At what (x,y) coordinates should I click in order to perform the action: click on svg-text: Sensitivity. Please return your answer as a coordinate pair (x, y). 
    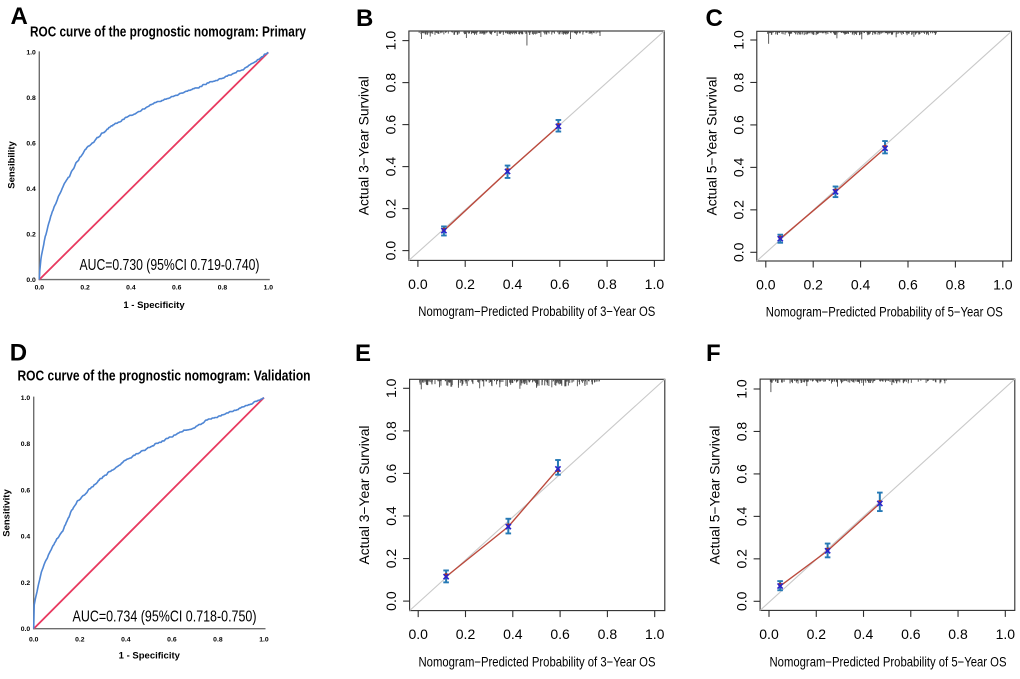
    Looking at the image, I should click on (7, 513).